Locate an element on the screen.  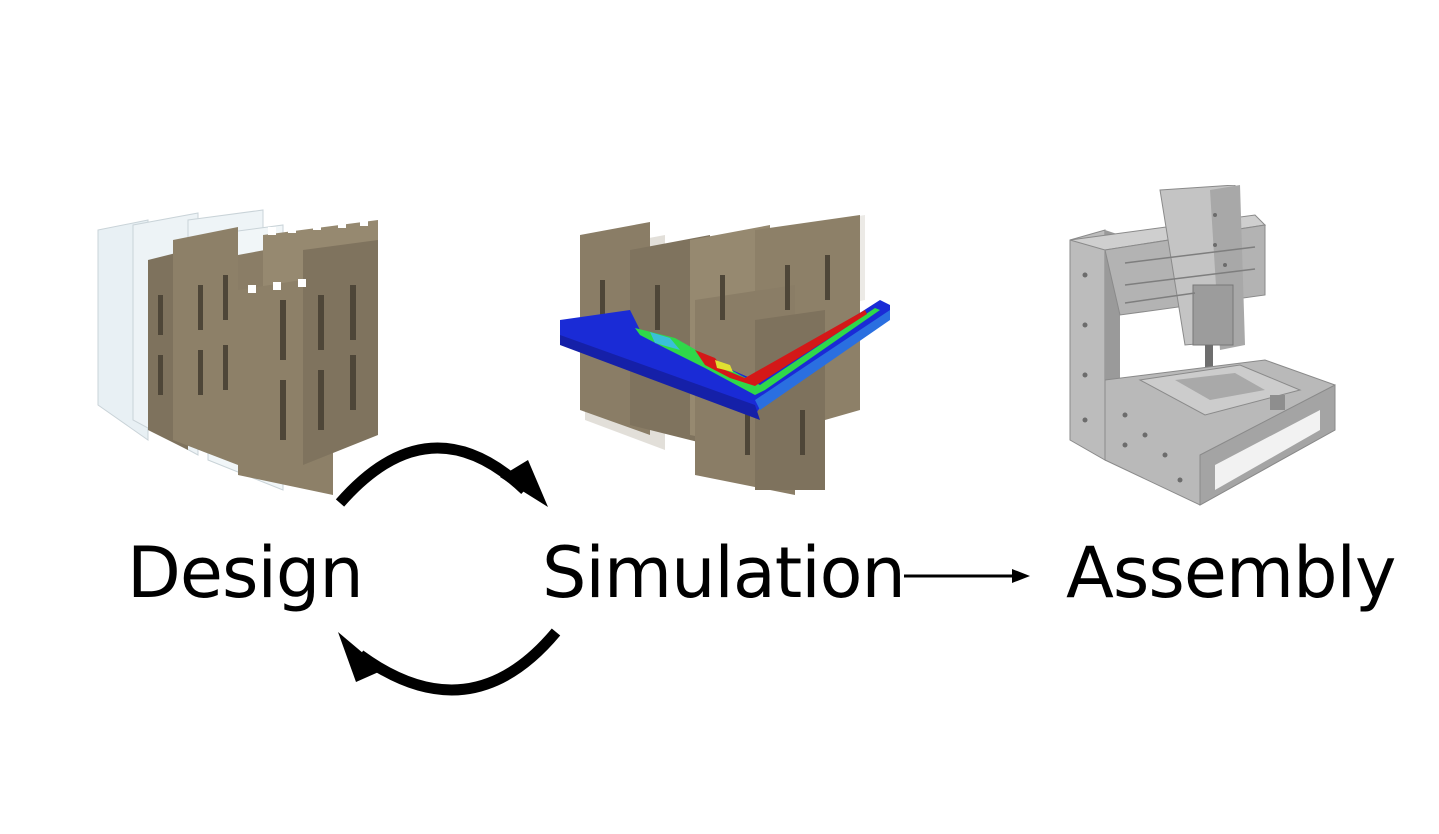
design-label: Design is located at coordinates (245, 573).